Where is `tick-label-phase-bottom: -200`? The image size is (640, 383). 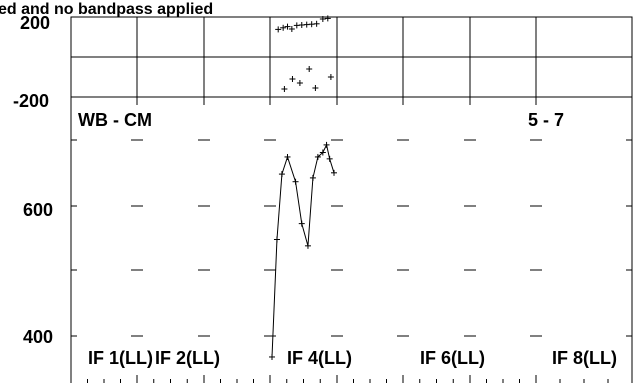
tick-label-phase-bottom: -200 is located at coordinates (31, 101).